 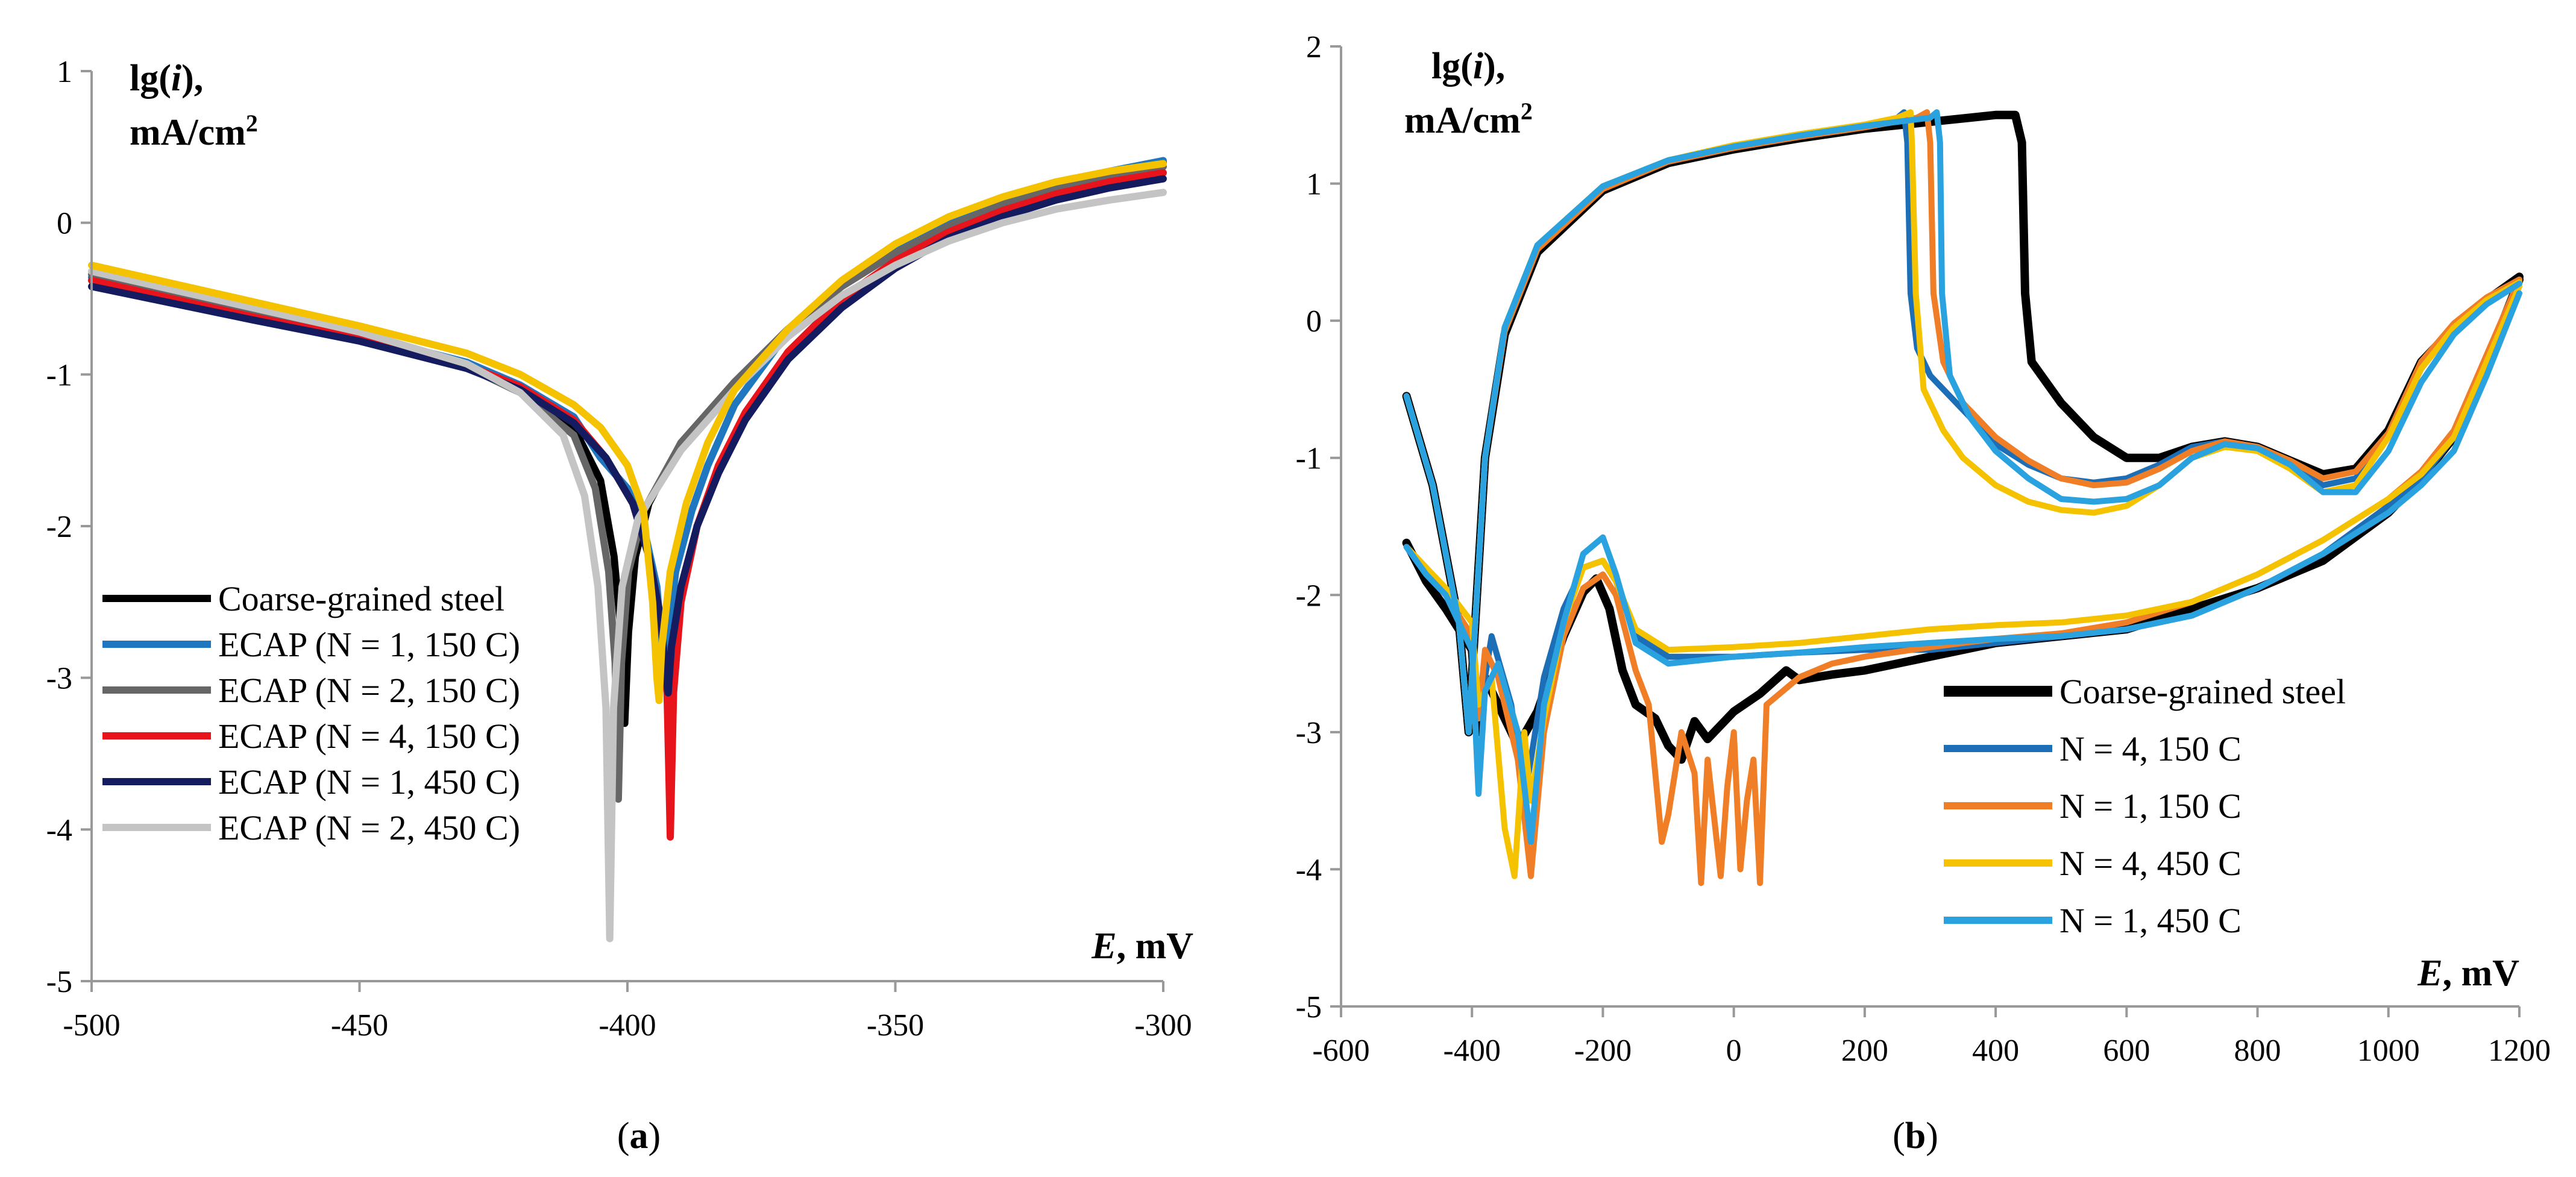 I want to click on panel-b-ylabel-line1: lg(i),, so click(x=1468, y=66).